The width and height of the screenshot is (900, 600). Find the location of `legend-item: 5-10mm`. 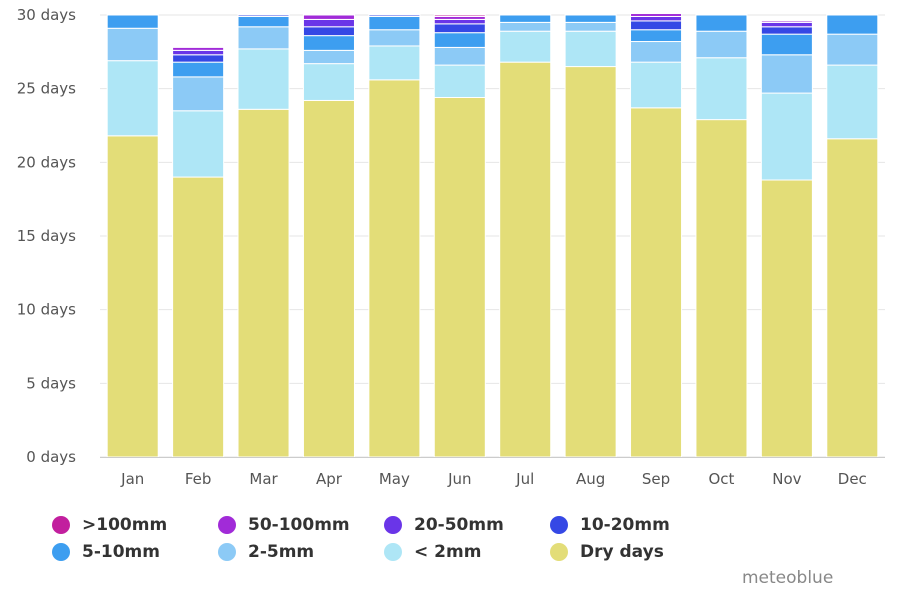

legend-item: 5-10mm is located at coordinates (135, 552).